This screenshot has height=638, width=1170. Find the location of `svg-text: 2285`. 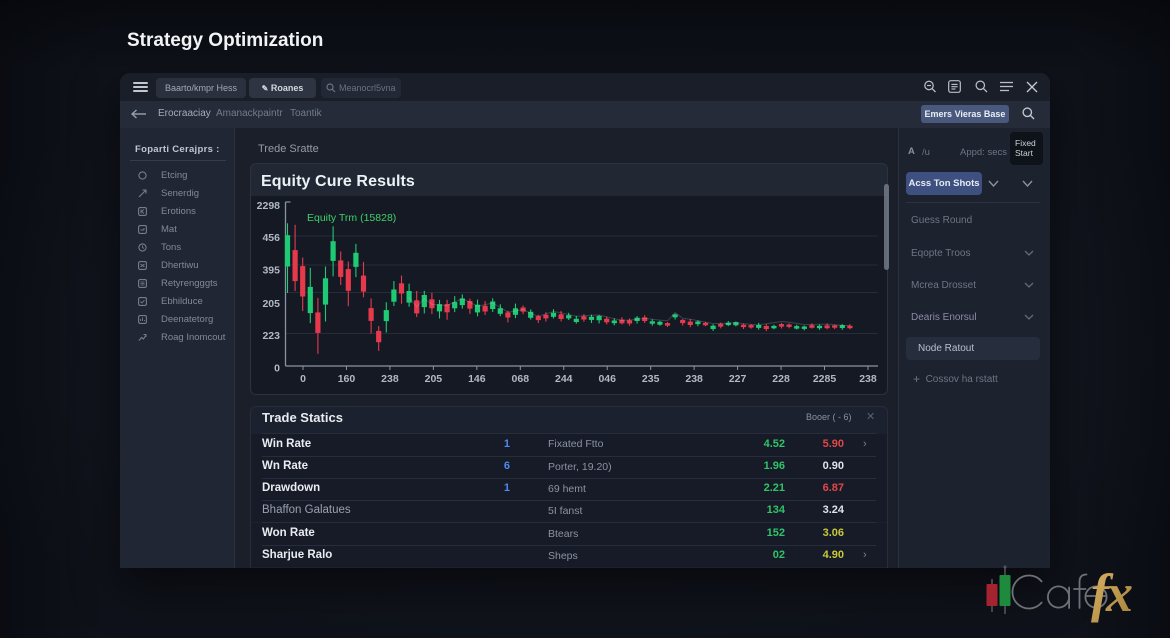

svg-text: 2285 is located at coordinates (825, 379).